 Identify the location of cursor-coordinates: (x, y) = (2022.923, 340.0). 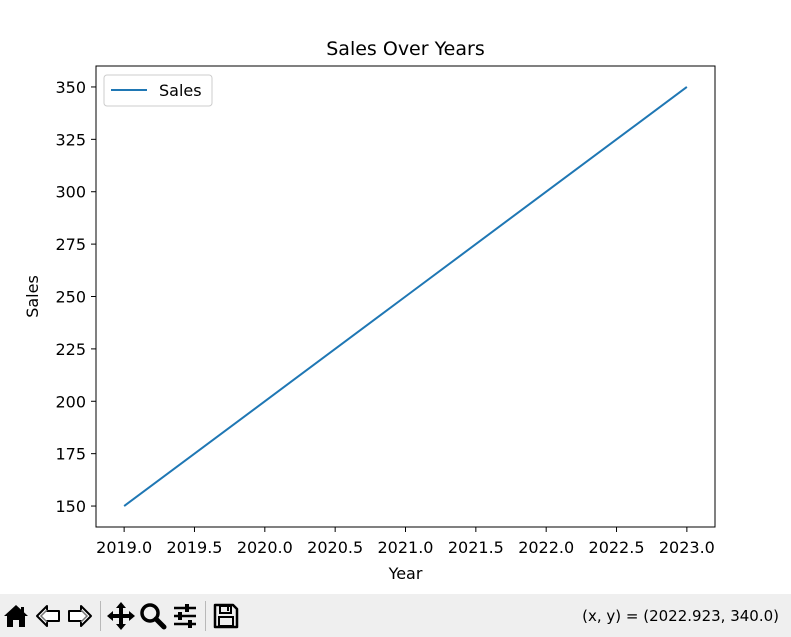
(680, 615).